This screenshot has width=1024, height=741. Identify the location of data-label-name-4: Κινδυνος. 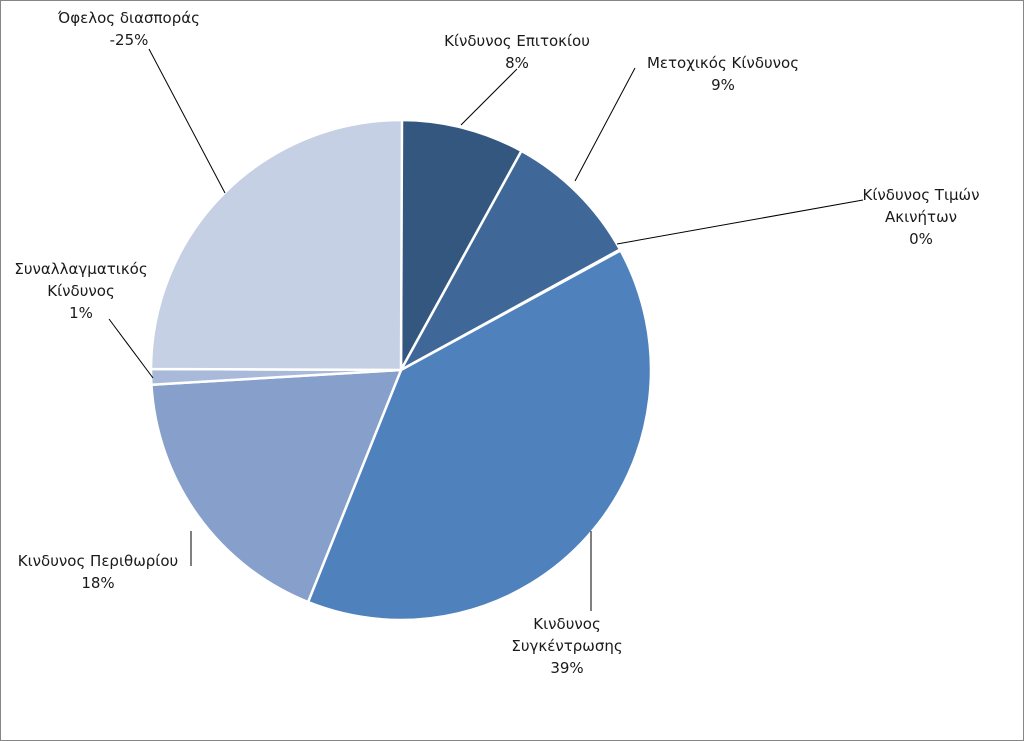
(567, 624).